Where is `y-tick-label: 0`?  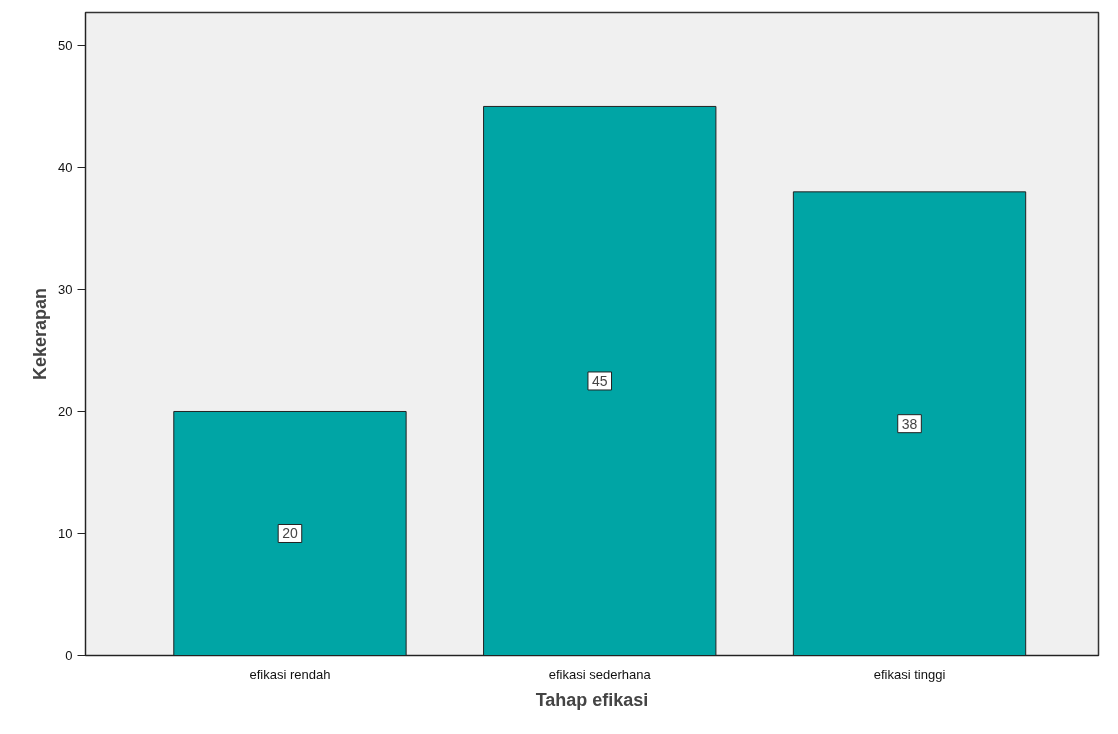 y-tick-label: 0 is located at coordinates (69, 655).